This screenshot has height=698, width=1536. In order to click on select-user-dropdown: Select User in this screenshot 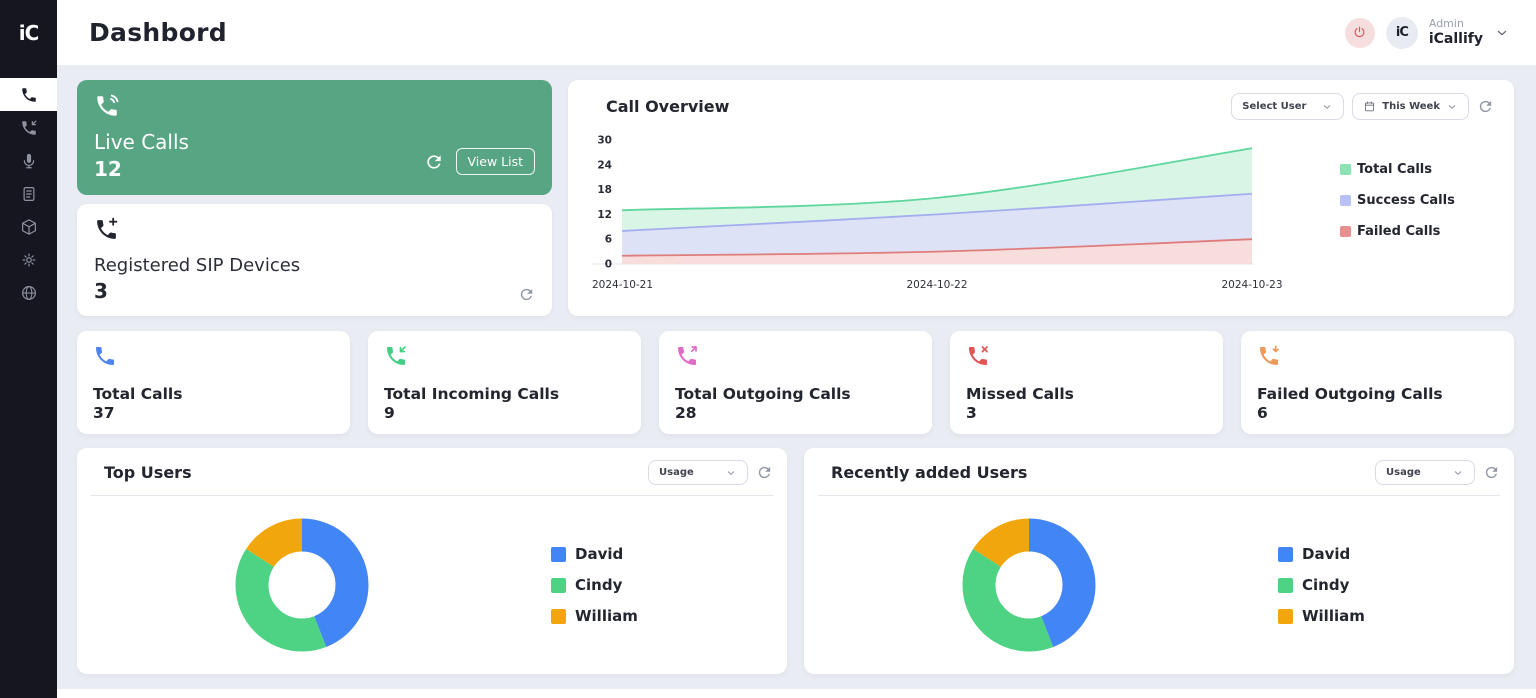, I will do `click(1288, 106)`.